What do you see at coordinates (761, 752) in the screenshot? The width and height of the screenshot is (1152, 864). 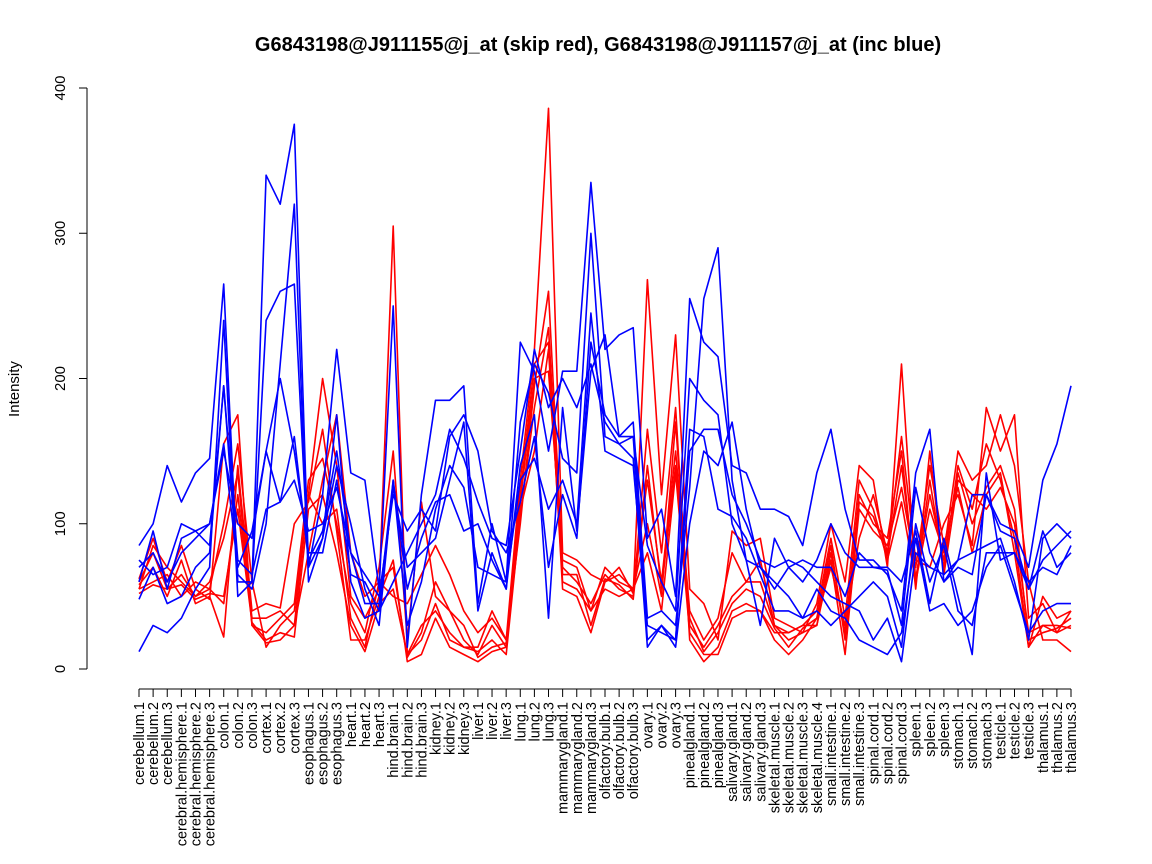 I see `x-tick-label: salivary.gland.3` at bounding box center [761, 752].